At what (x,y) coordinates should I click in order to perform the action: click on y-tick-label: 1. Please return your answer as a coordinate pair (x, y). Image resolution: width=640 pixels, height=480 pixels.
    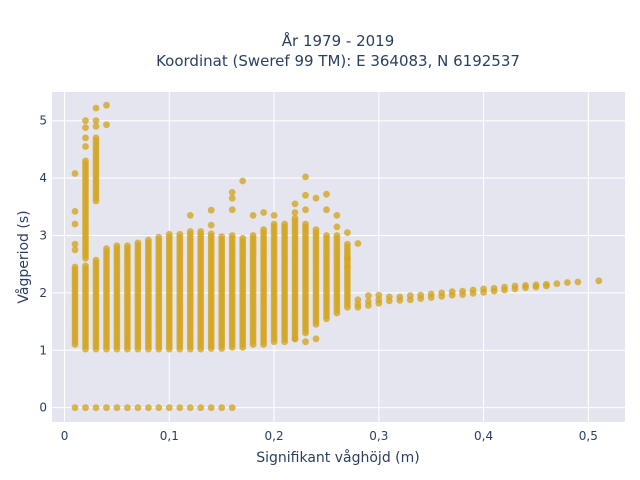
    Looking at the image, I should click on (43, 350).